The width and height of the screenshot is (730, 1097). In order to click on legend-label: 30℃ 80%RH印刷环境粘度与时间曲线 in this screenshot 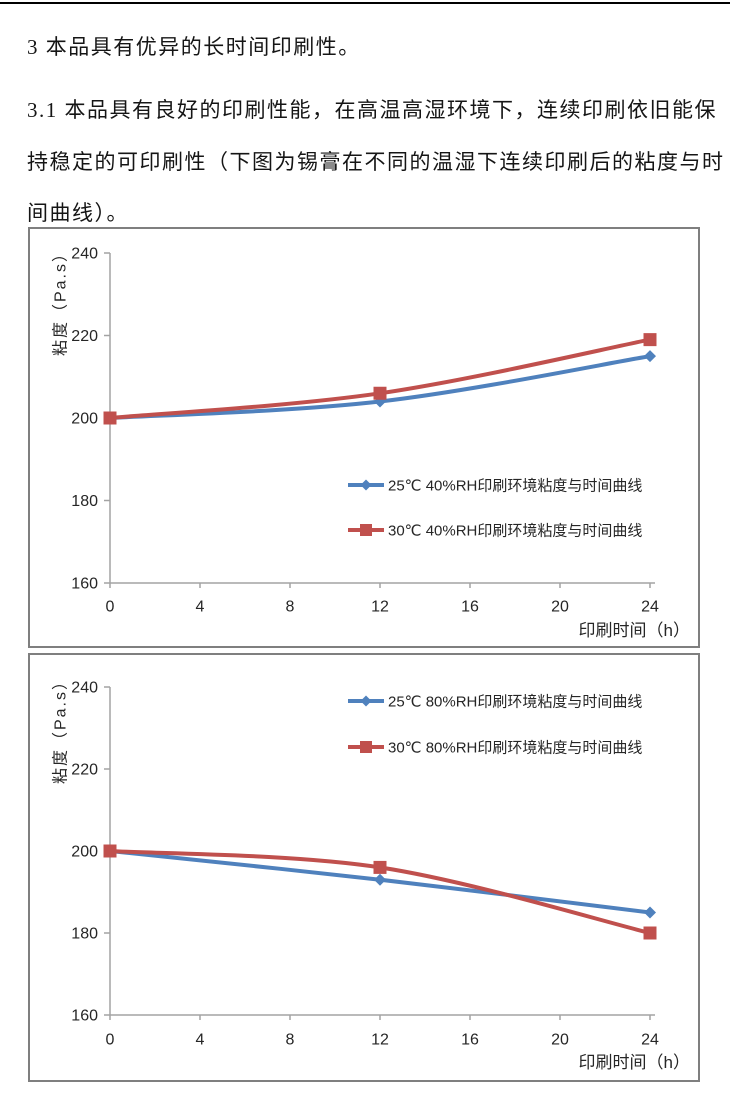, I will do `click(515, 747)`.